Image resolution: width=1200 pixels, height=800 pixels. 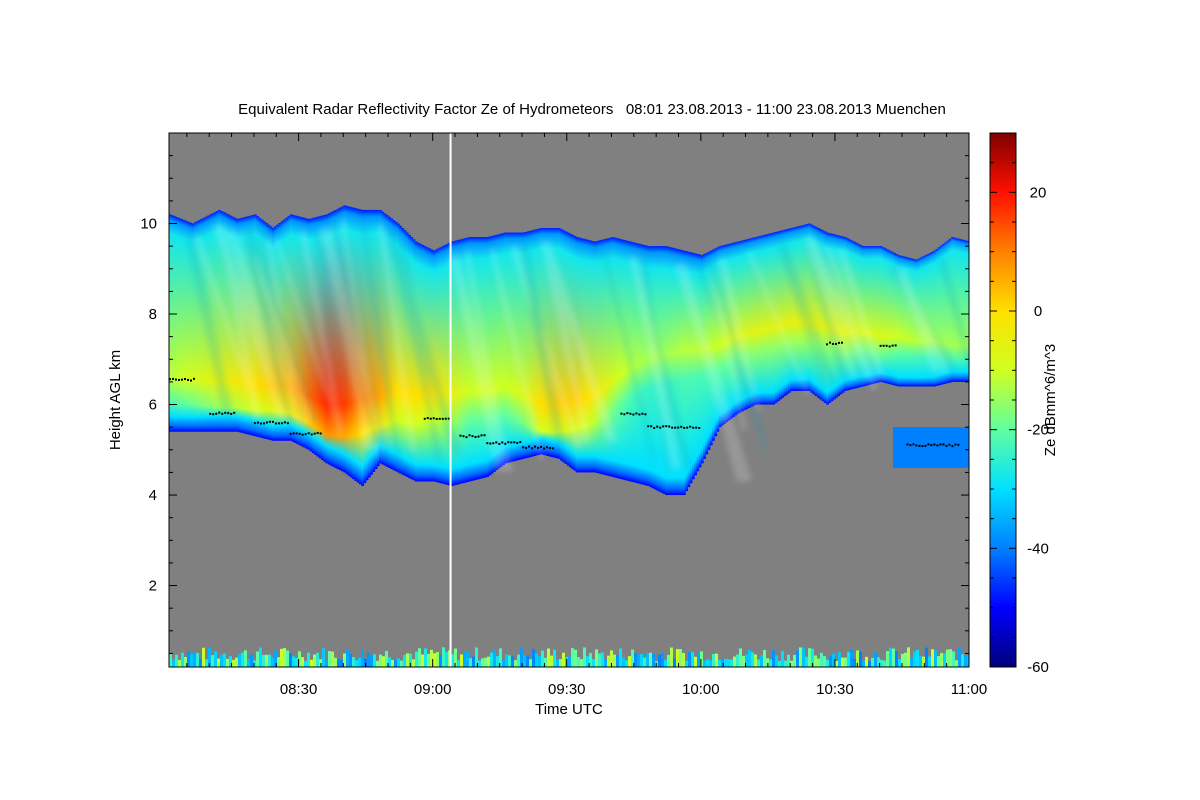 I want to click on x-tick-label: 10:00, so click(x=701, y=689).